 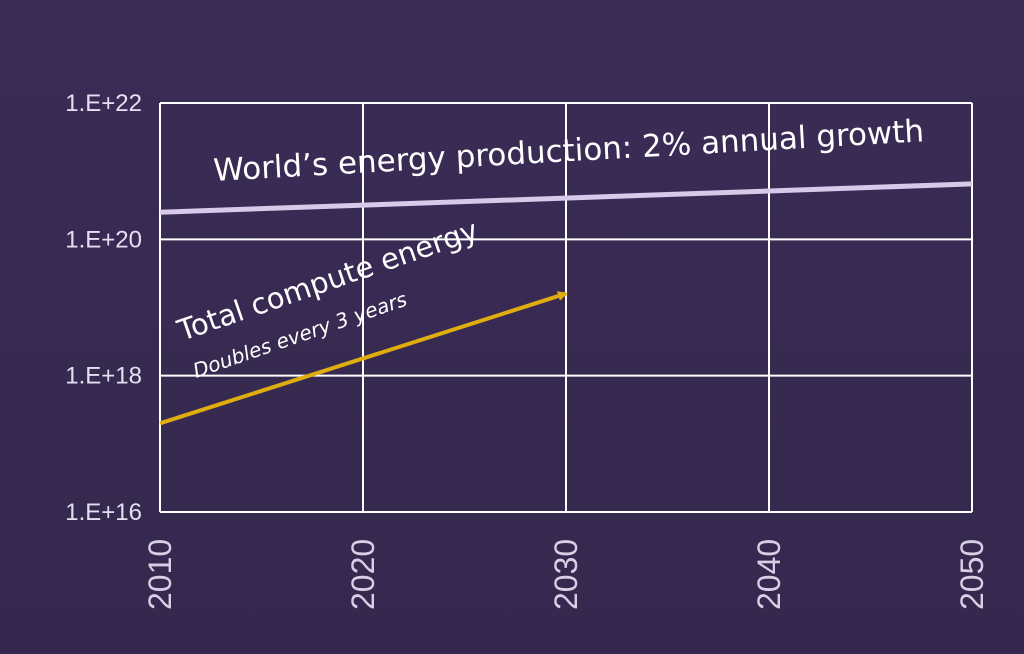 What do you see at coordinates (972, 574) in the screenshot?
I see `x-tick-label-2050: 2050` at bounding box center [972, 574].